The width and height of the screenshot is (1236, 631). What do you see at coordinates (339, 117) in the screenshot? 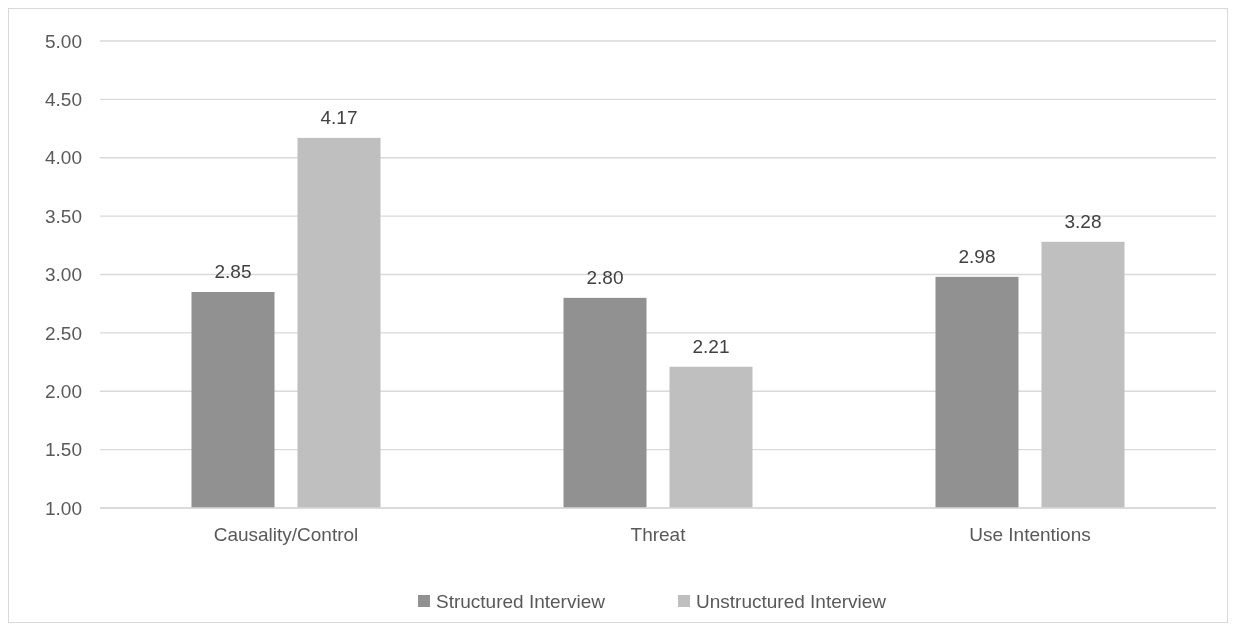
I see `data-label: 4.17` at bounding box center [339, 117].